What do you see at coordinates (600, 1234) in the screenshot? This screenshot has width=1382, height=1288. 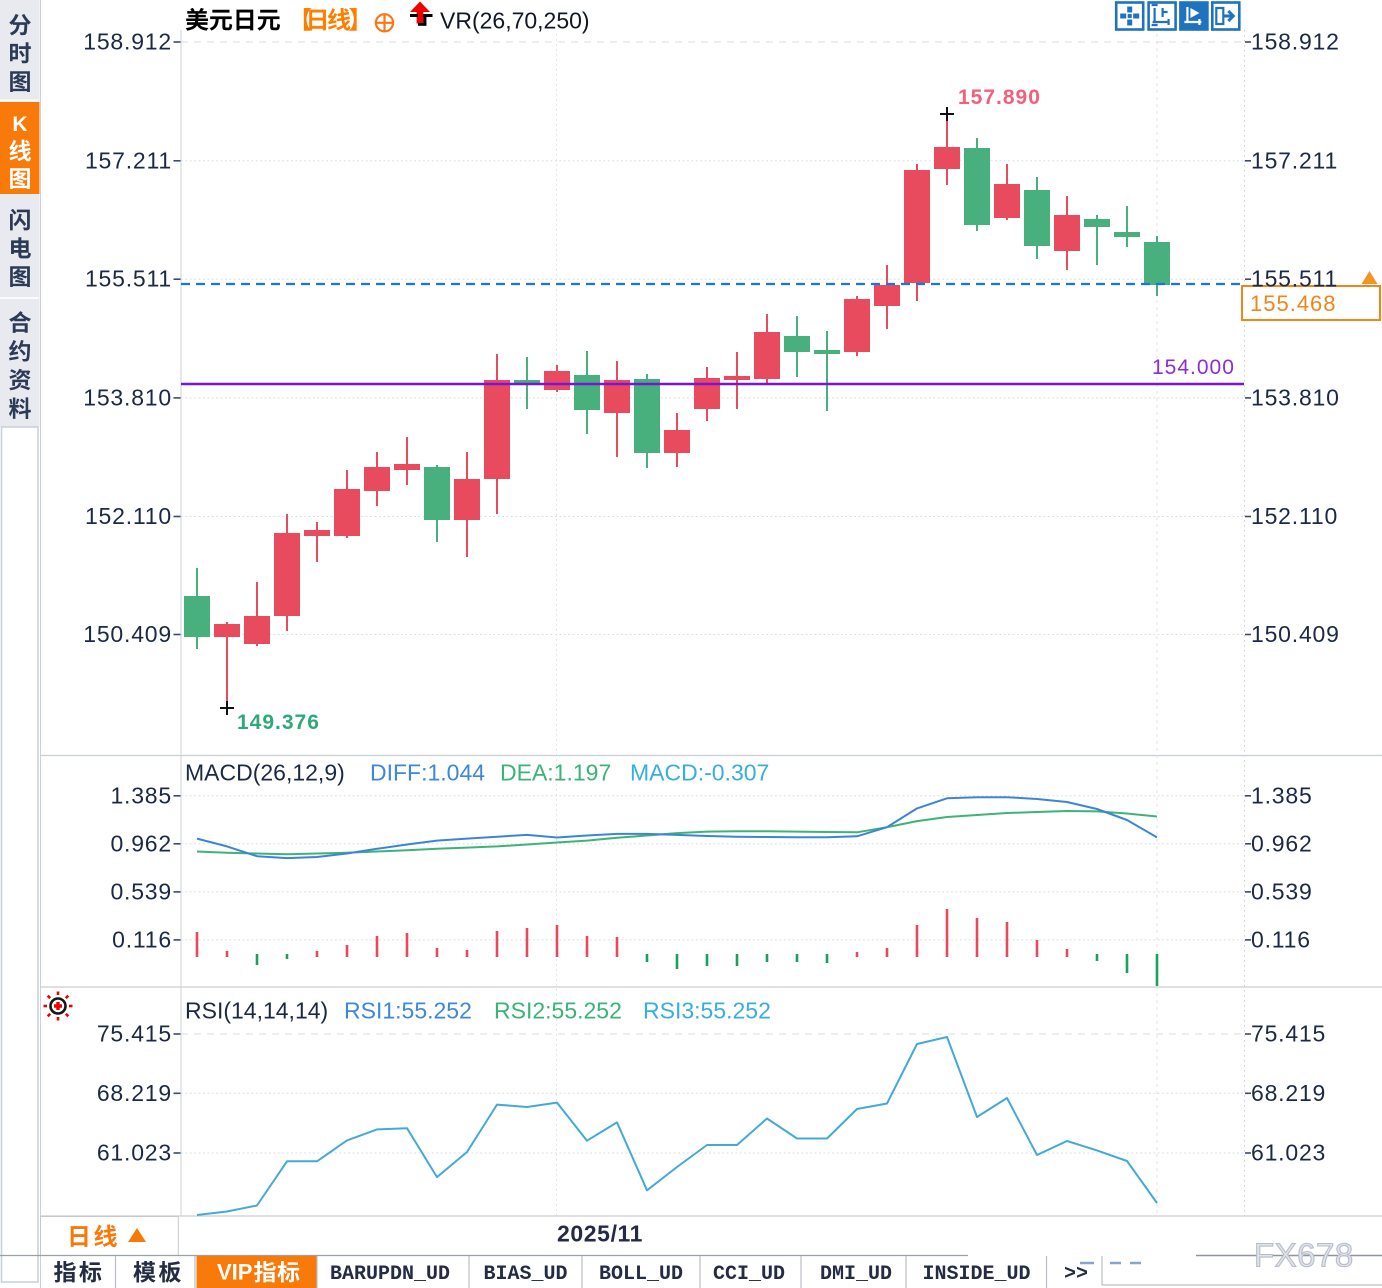 I see `svg-text: 2025/11` at bounding box center [600, 1234].